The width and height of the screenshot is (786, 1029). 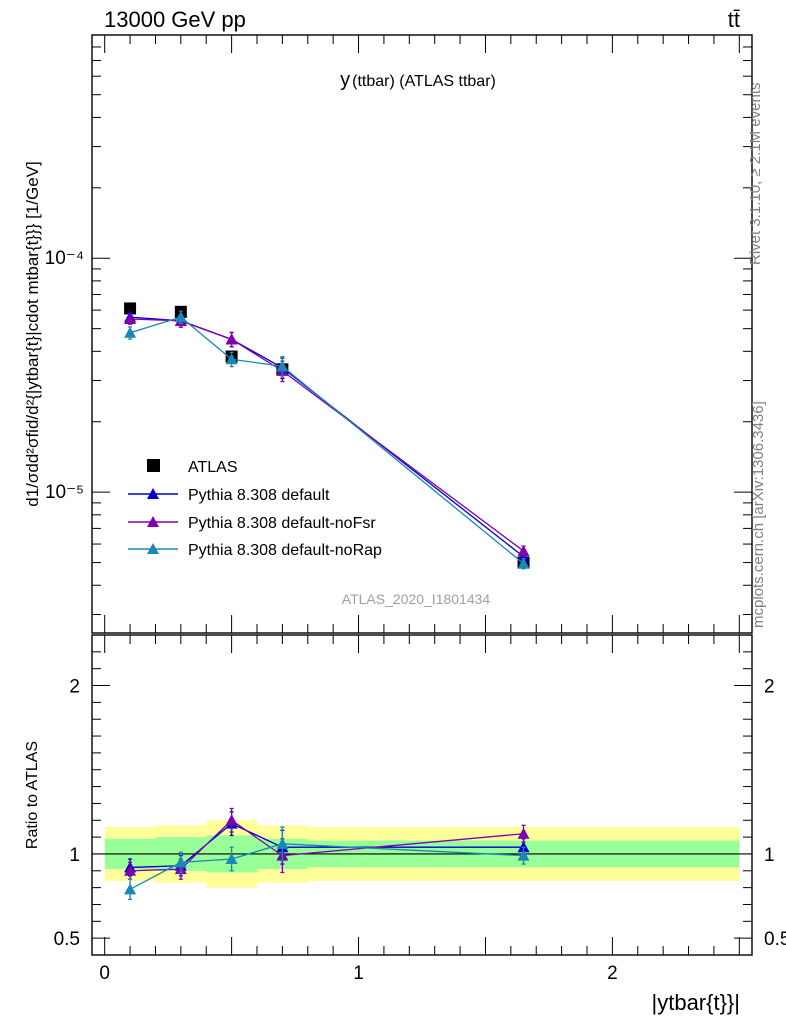 What do you see at coordinates (213, 467) in the screenshot?
I see `legend-label-atlas: ATLAS` at bounding box center [213, 467].